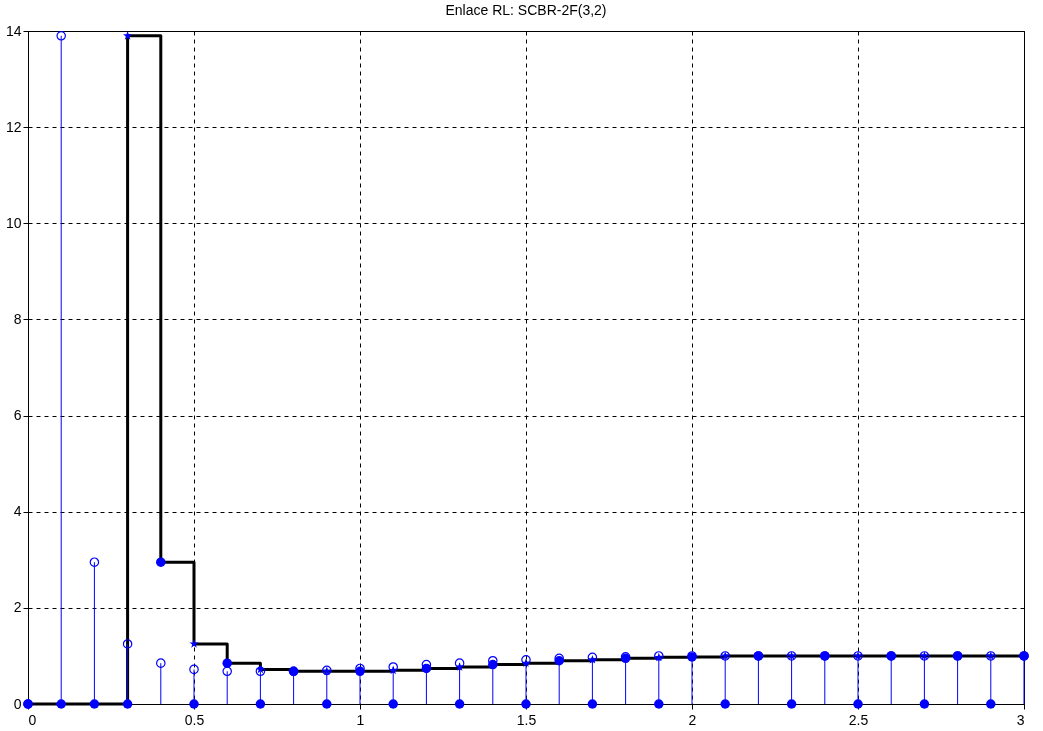 This screenshot has height=731, width=1043. Describe the element at coordinates (526, 10) in the screenshot. I see `chart-title: Enlace RL: SCBR-2F(3,2)` at that location.